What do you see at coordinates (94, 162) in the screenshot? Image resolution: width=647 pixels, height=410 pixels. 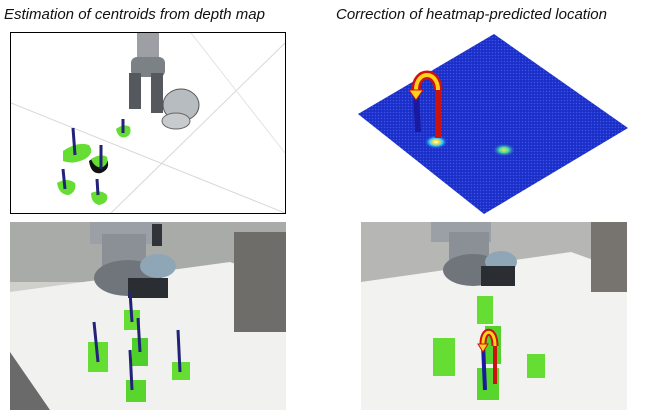 I see `object-centroids` at bounding box center [94, 162].